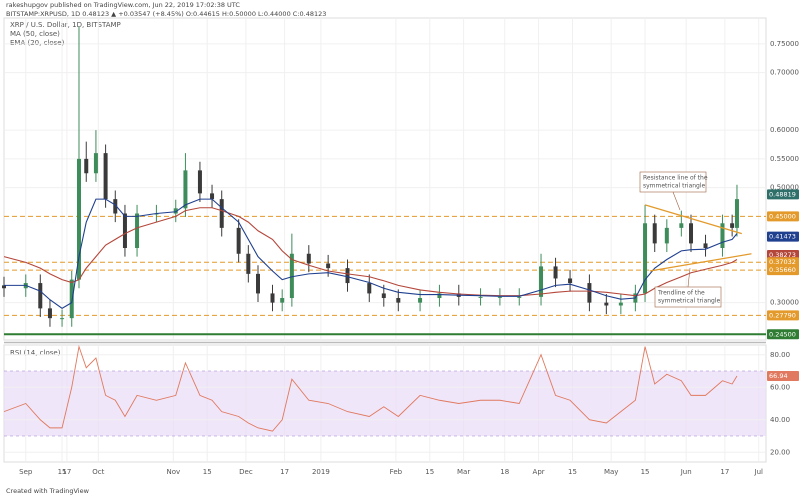 The height and width of the screenshot is (500, 800). I want to click on price-tag-label: 0.45000, so click(782, 216).